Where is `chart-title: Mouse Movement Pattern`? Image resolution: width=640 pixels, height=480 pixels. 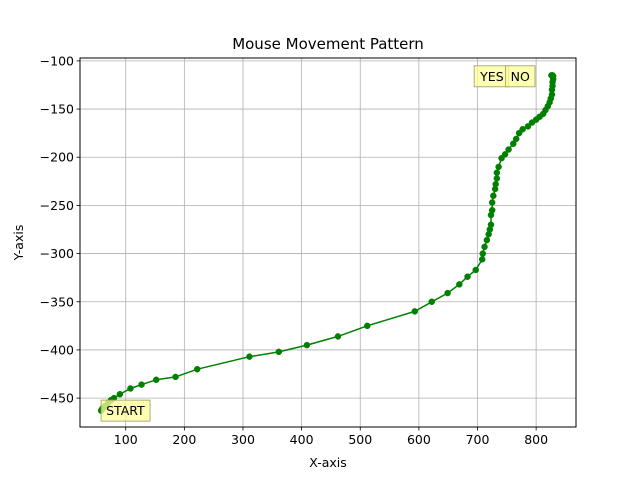
chart-title: Mouse Movement Pattern is located at coordinates (328, 44).